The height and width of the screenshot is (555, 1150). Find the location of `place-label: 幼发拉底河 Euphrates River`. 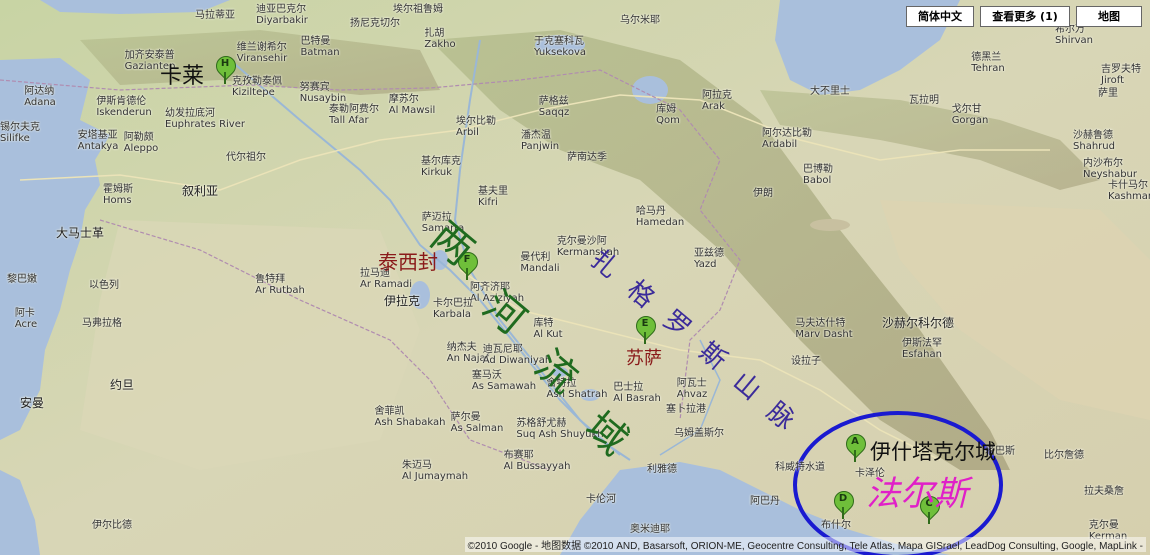

place-label: 幼发拉底河 Euphrates River is located at coordinates (205, 119).